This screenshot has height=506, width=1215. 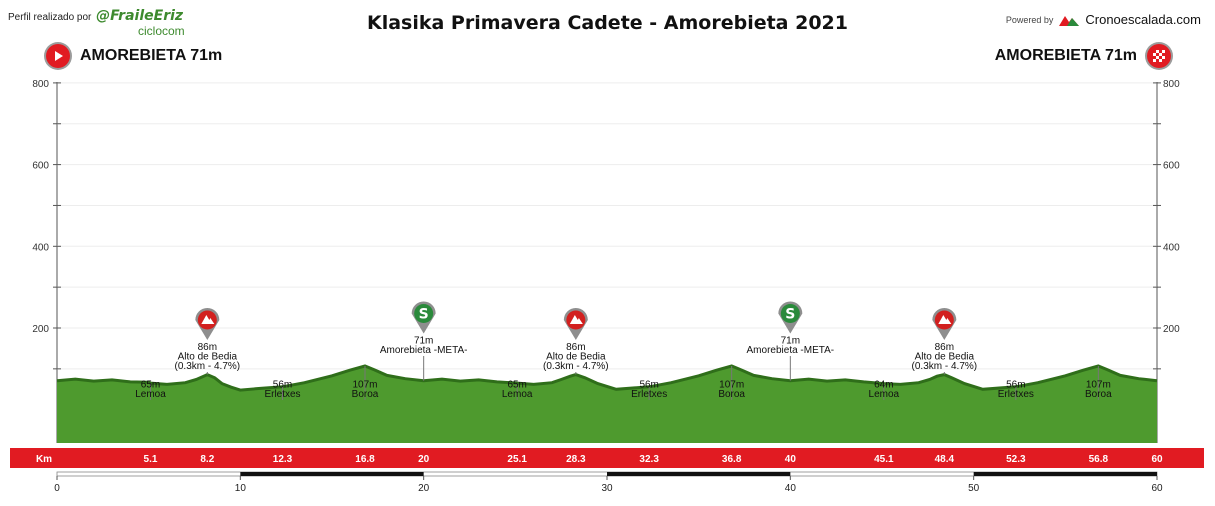 I want to click on km-band-label: 20, so click(x=424, y=459).